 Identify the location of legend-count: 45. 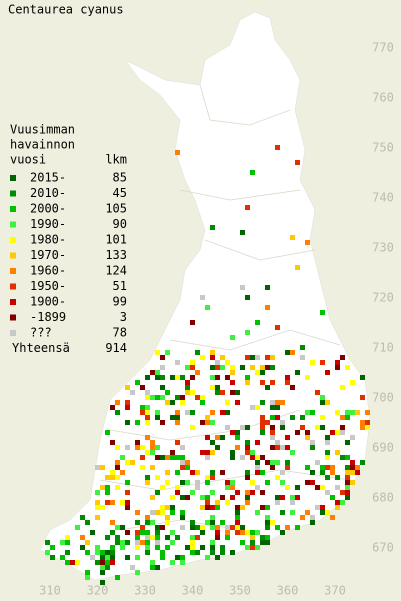
(120, 193).